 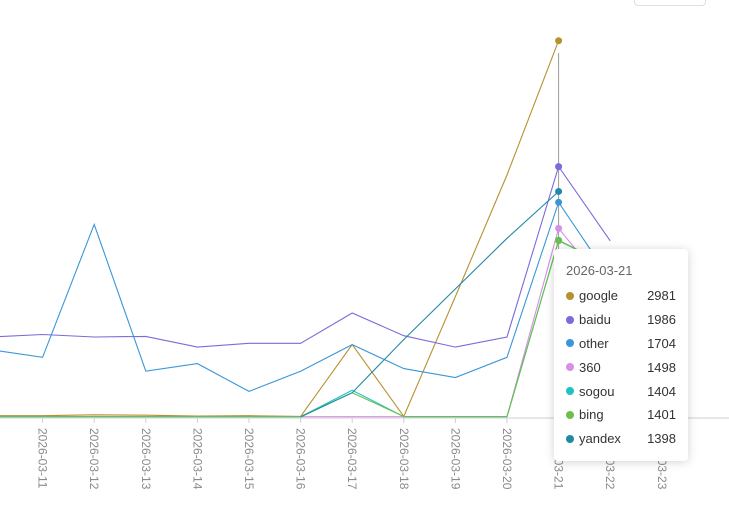 What do you see at coordinates (590, 367) in the screenshot?
I see `tooltip-series-name: 360` at bounding box center [590, 367].